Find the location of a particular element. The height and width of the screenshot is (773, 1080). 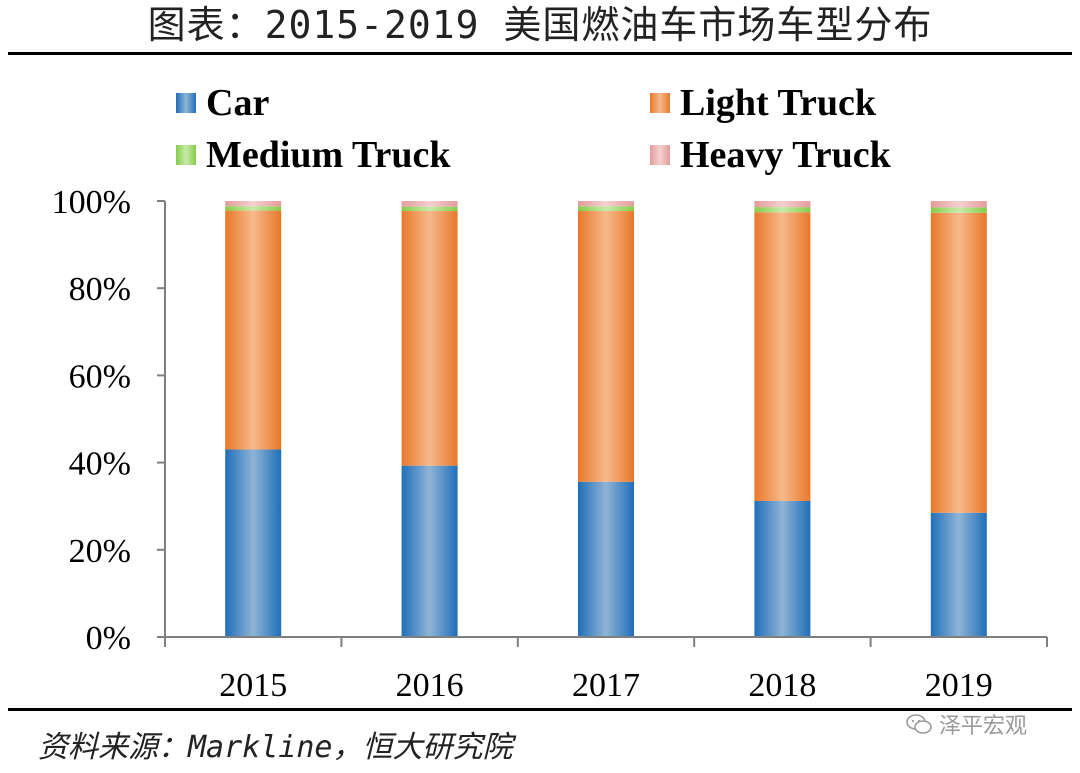

bar-segment-heavy-truck-2016 is located at coordinates (429, 204).